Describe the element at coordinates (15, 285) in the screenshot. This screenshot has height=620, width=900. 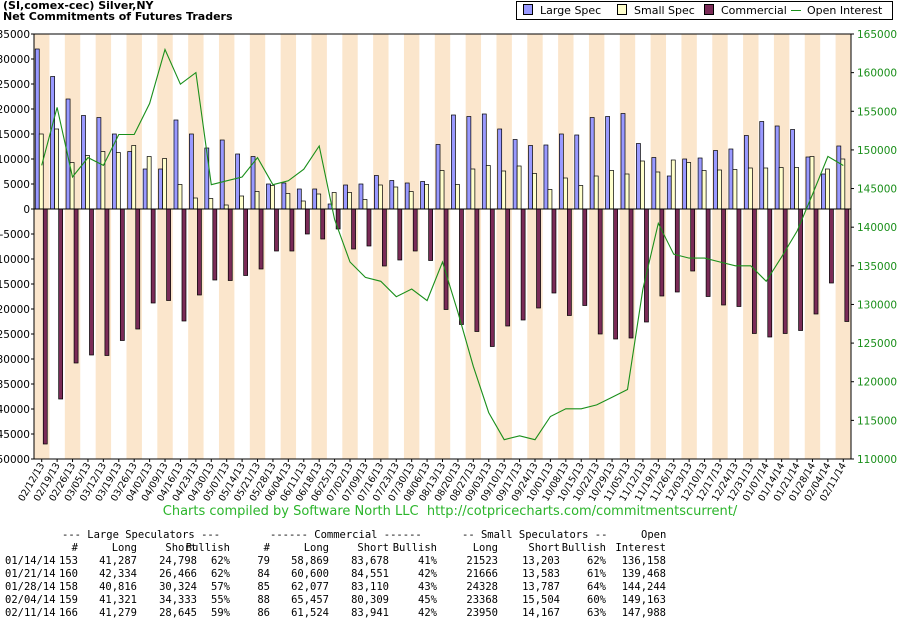
I see `y-tick-label: -15000` at that location.